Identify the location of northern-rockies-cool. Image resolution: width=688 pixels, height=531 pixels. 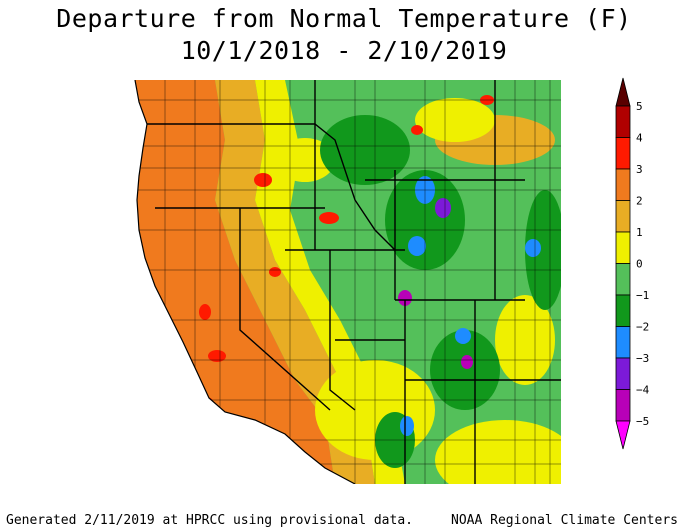
(365, 150).